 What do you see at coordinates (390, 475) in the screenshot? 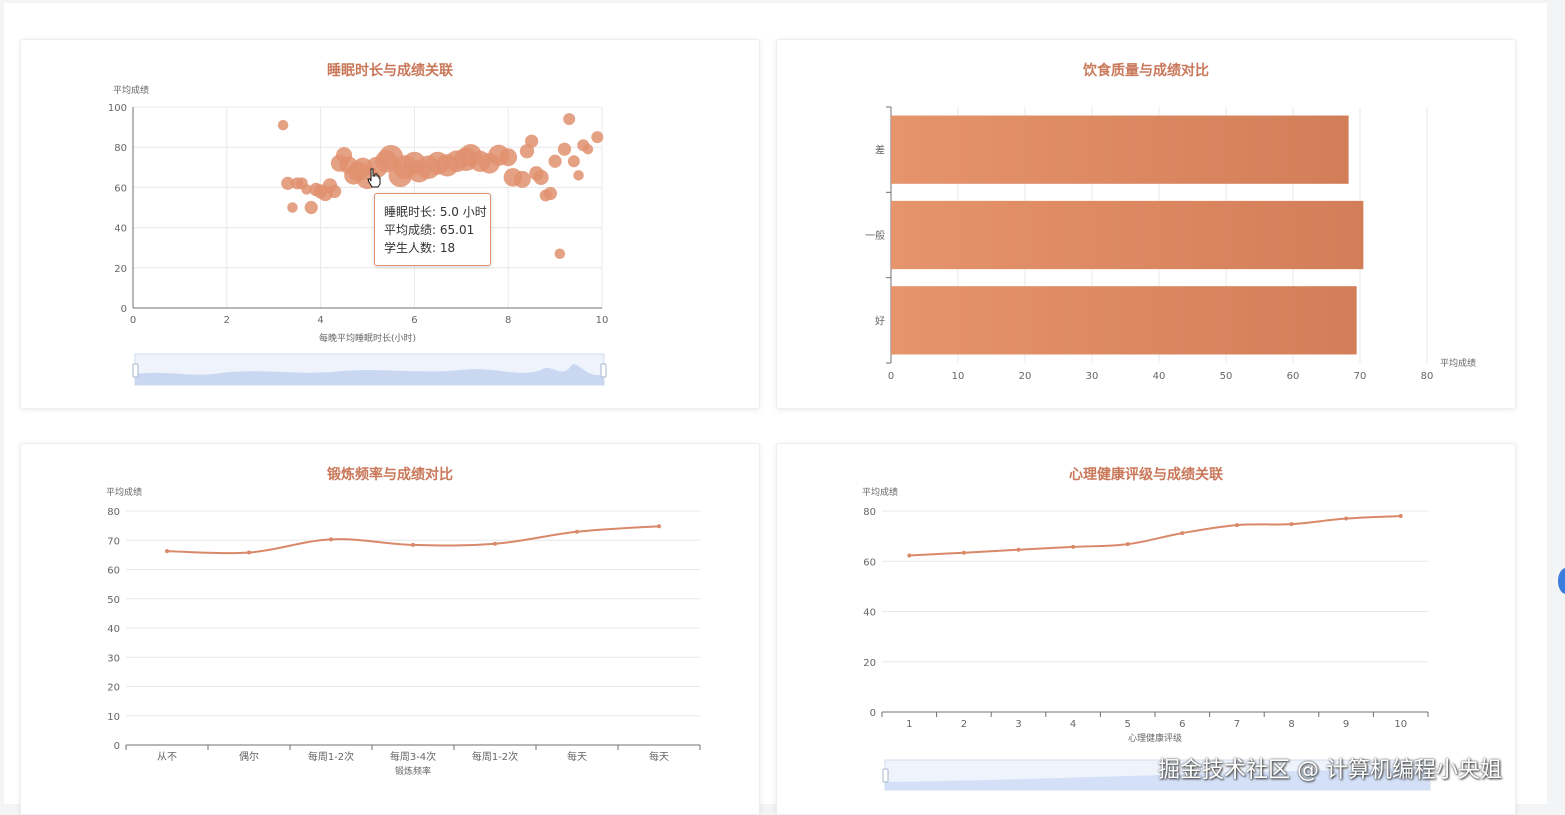
I see `exercise-chart-title: 锻炼频率与成绩对比` at bounding box center [390, 475].